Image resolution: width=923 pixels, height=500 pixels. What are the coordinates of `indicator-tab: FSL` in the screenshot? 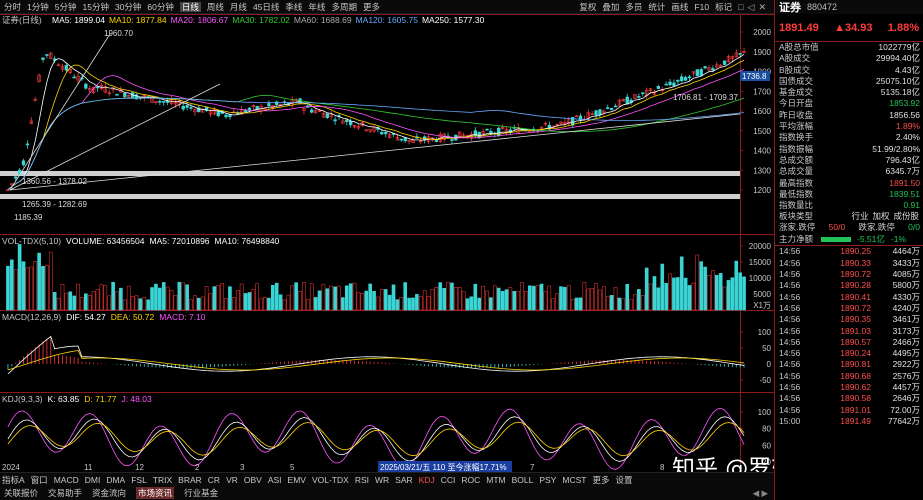 It's located at (139, 479).